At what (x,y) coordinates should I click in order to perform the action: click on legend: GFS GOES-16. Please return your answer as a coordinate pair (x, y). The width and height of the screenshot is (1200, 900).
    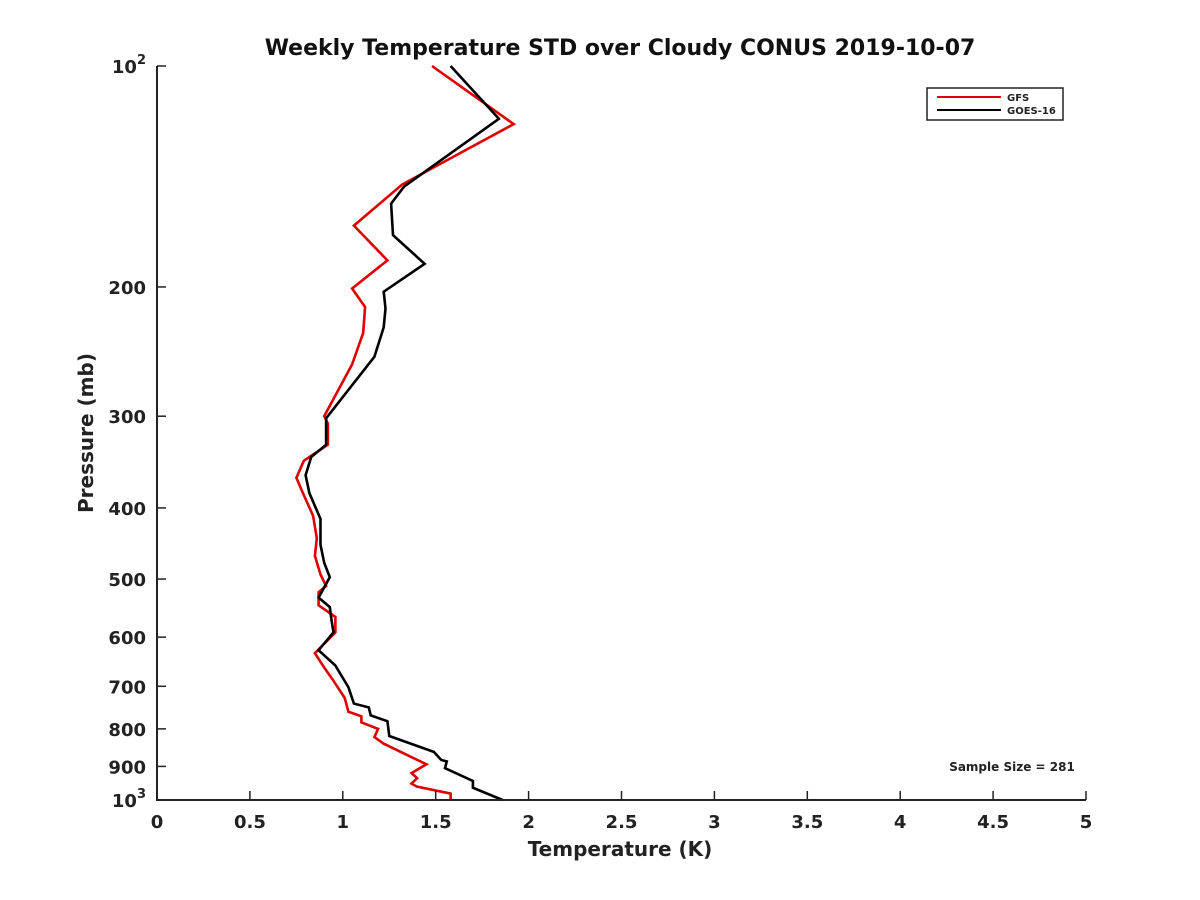
    Looking at the image, I should click on (995, 104).